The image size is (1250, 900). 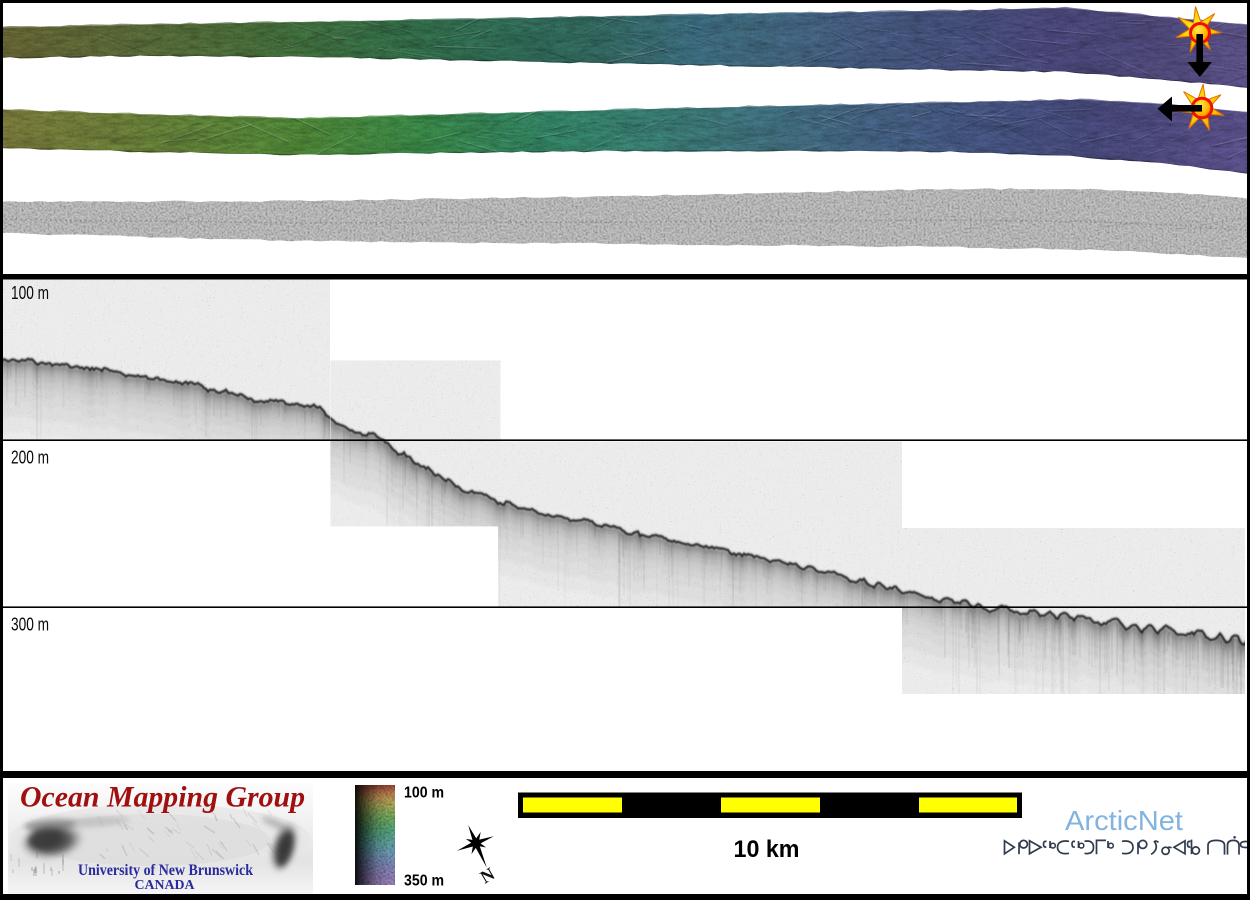 What do you see at coordinates (1124, 820) in the screenshot?
I see `svg-text: ArcticNet` at bounding box center [1124, 820].